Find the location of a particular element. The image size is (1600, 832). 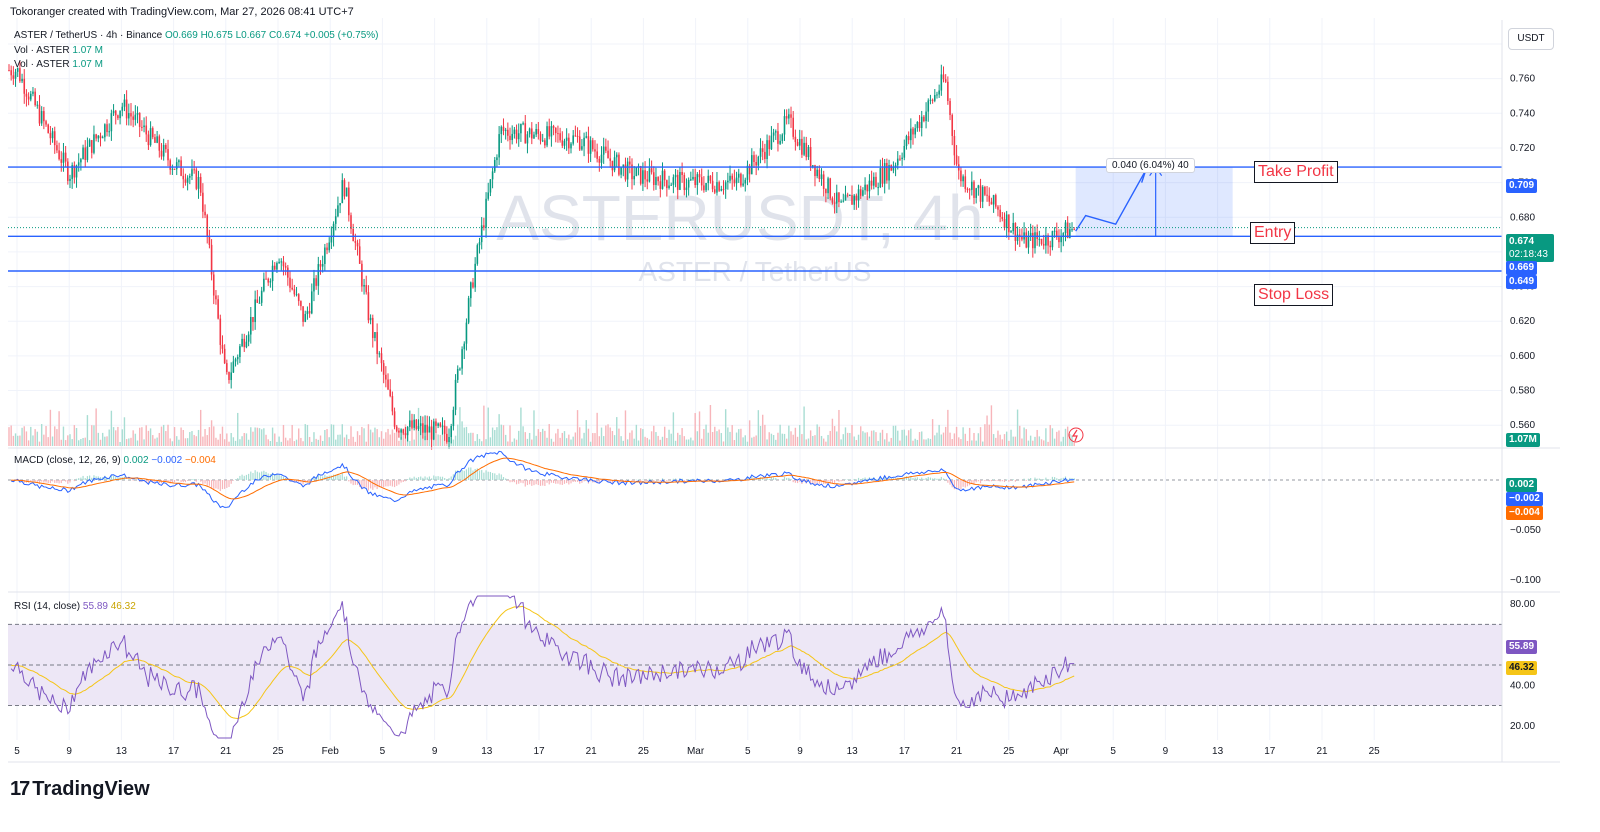

rsi-legend: RSI (14, close) 55.89 46.32 is located at coordinates (75, 606).